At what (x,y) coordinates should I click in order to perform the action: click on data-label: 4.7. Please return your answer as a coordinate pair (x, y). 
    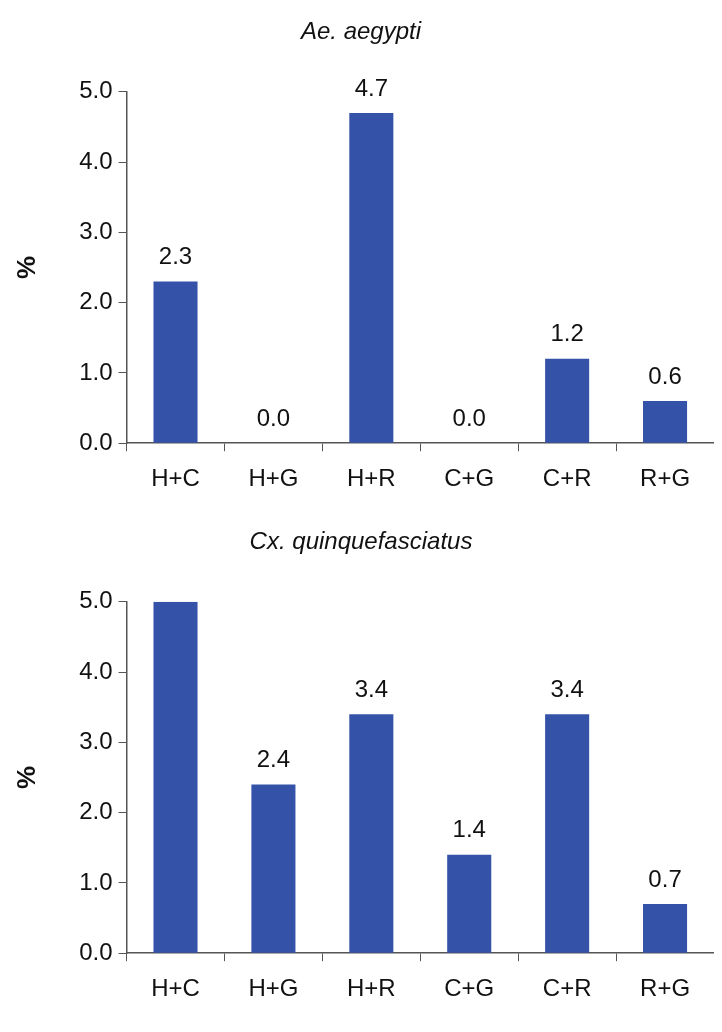
    Looking at the image, I should click on (371, 87).